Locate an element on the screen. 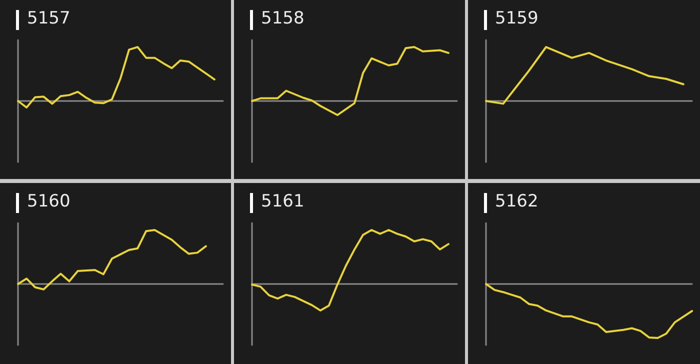 This screenshot has height=364, width=700. chart-title: 5158 is located at coordinates (282, 18).